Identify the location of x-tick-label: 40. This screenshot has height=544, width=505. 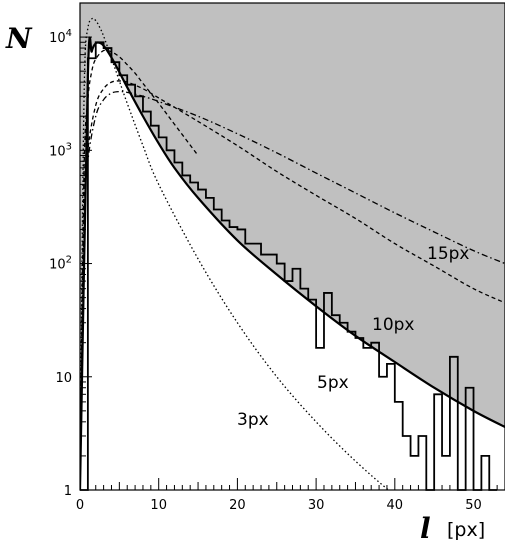
(395, 505).